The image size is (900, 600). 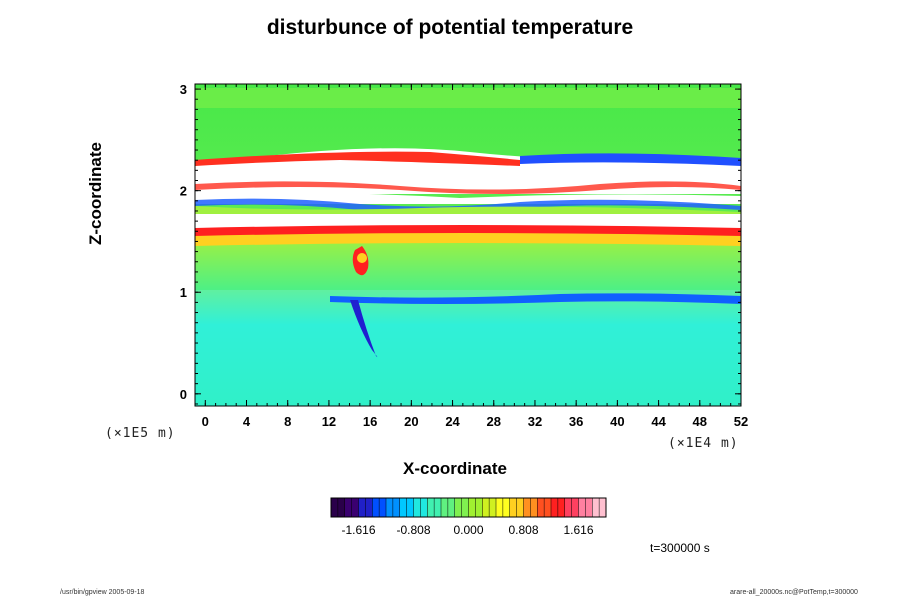 I want to click on footer-source: arare-all_20000s.nc@PotTemp,t=300000, so click(x=794, y=592).